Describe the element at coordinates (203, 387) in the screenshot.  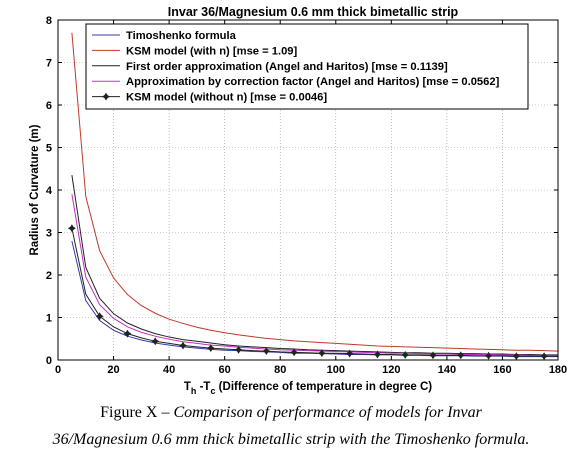
I see `x-label-sep: -T` at that location.